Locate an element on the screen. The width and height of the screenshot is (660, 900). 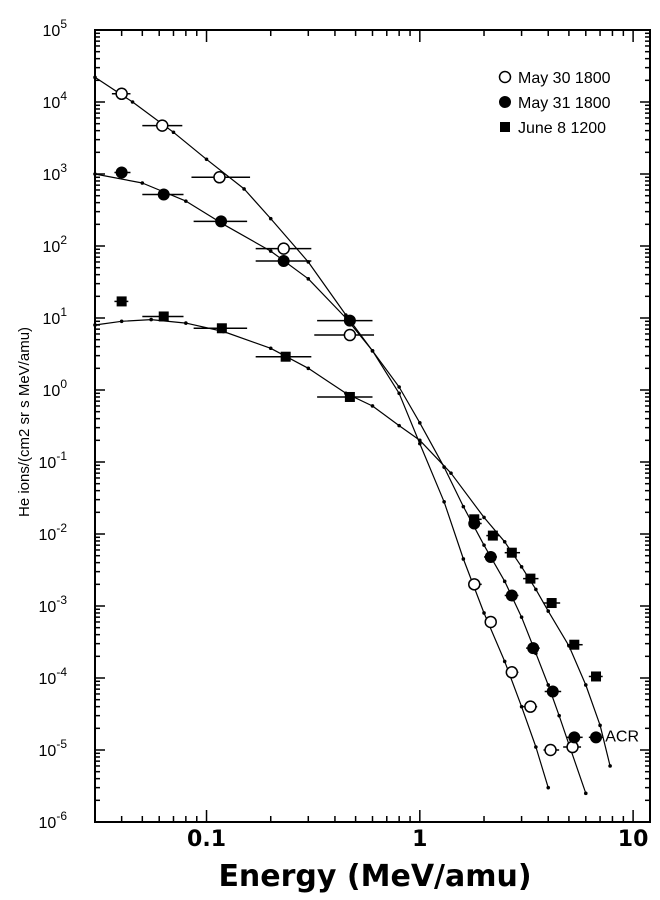
y-tick-label: 10⁻⁶ is located at coordinates (53, 820).